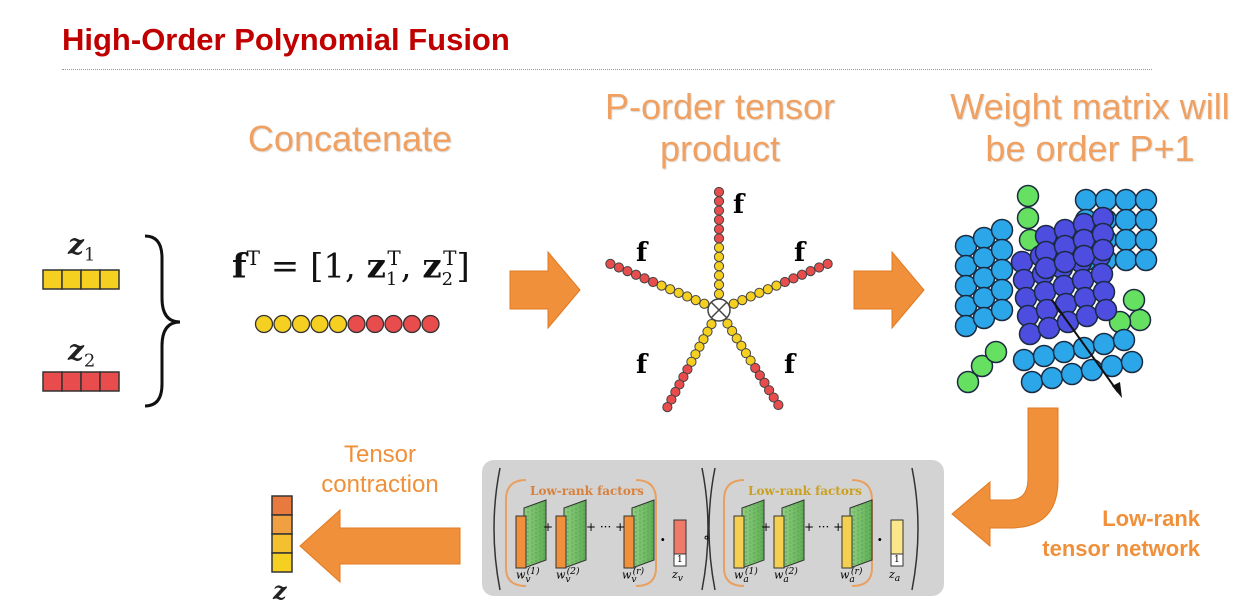 The image size is (1241, 612). Describe the element at coordinates (713, 528) in the screenshot. I see `tensor-network-panel` at that location.